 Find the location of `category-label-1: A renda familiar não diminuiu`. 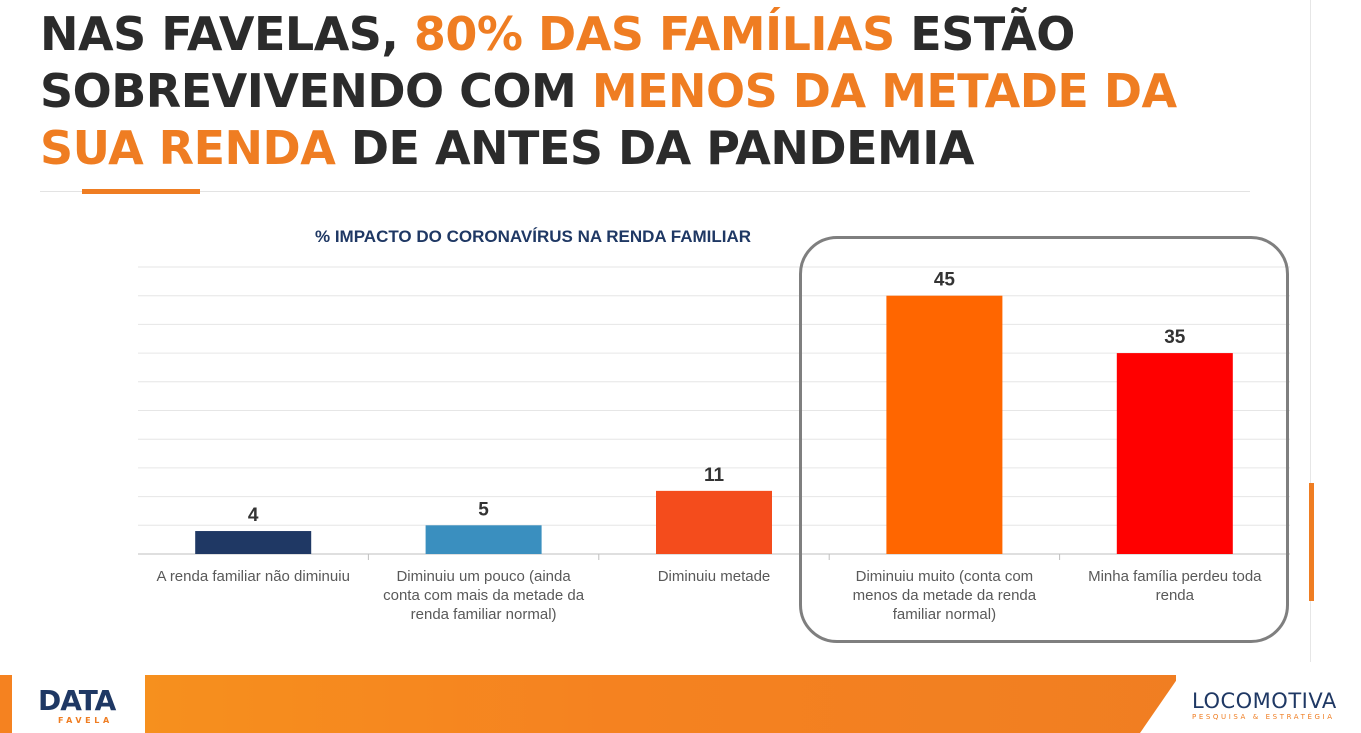

category-label-1: A renda familiar não diminuiu is located at coordinates (252, 576).